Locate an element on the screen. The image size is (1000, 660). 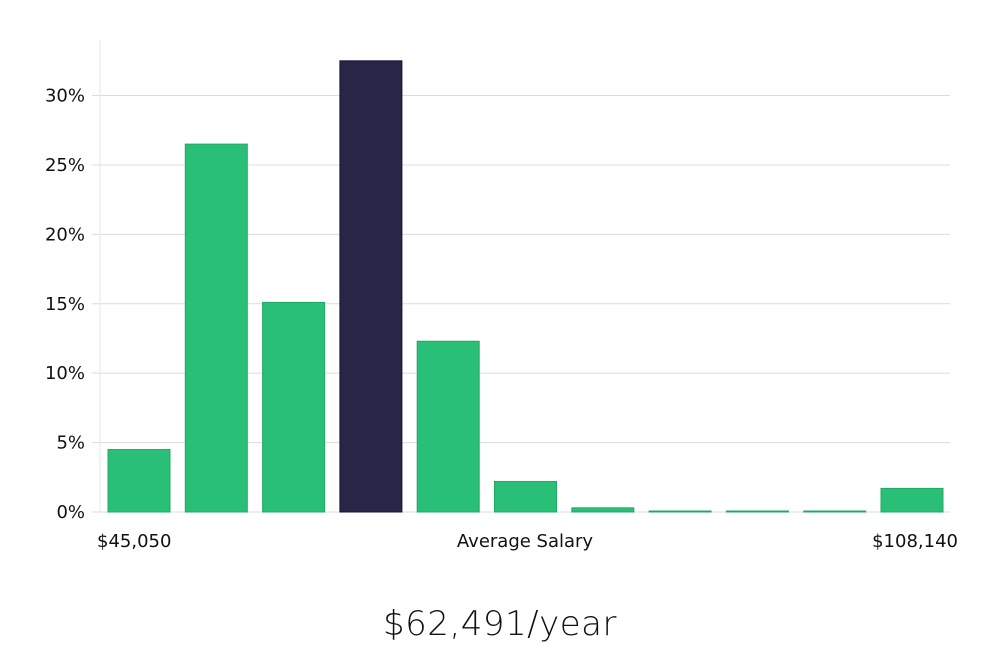
y-tick-label: 0% is located at coordinates (70, 512).